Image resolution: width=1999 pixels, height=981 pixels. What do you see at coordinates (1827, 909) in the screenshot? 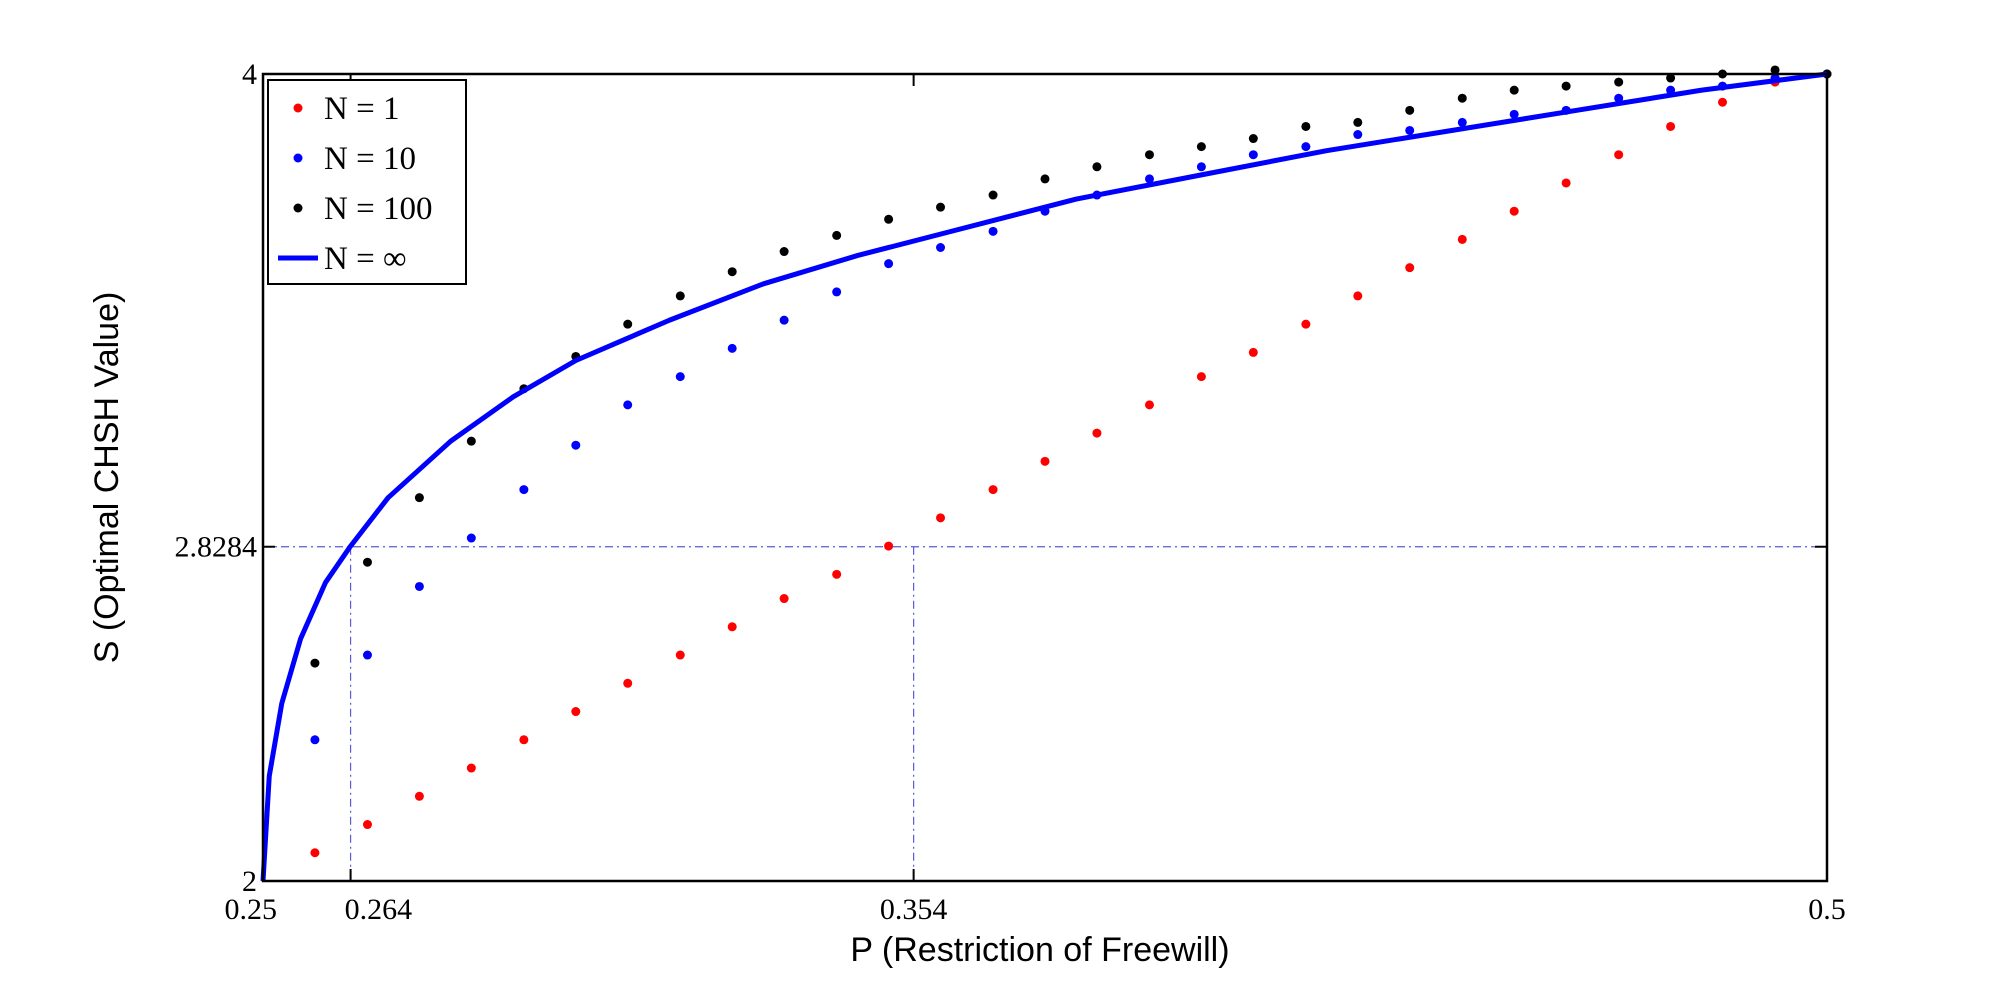
I see `x-tick-label-3: 0.5` at bounding box center [1827, 909].